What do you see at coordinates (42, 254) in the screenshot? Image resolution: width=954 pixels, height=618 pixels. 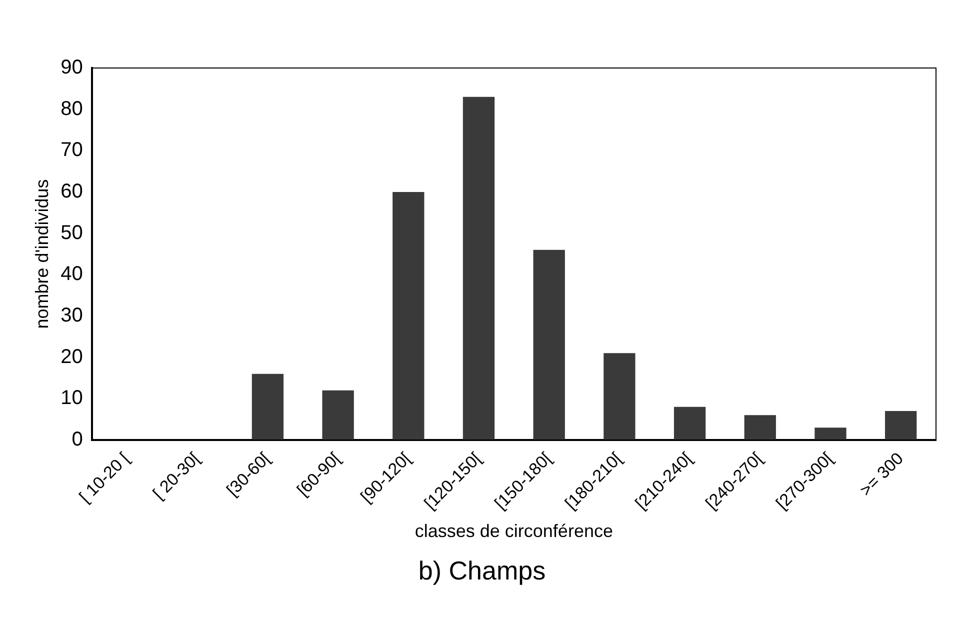 I see `y-axis-title: nombre d'individus` at bounding box center [42, 254].